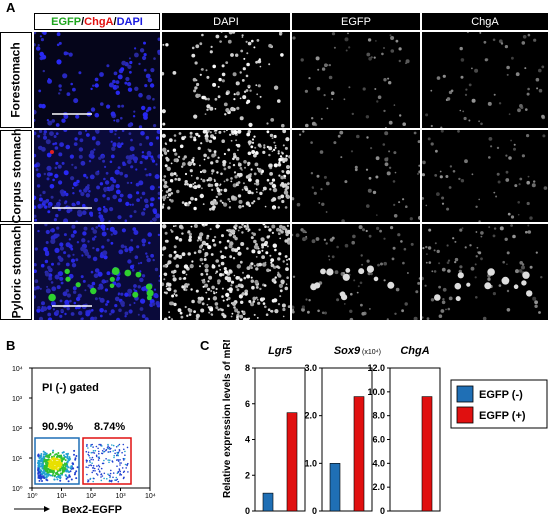 Image resolution: width=551 pixels, height=516 pixels. I want to click on flow-x-ticks: 10⁰ 10¹ 10² 10³ 10⁴, so click(91, 494).